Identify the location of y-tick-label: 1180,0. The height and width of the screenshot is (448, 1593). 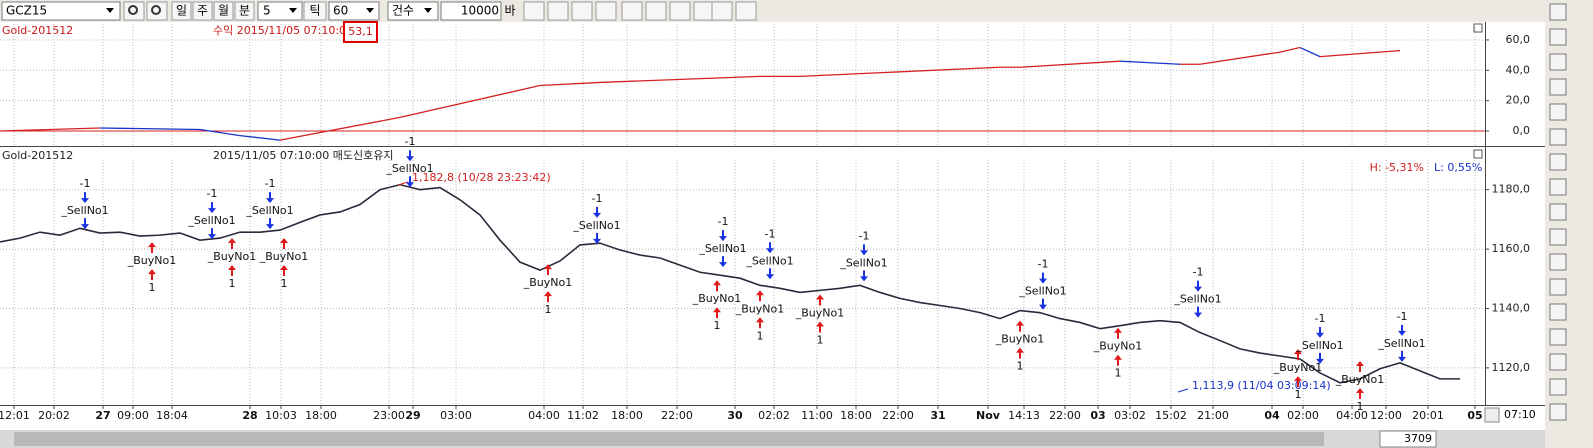
(1511, 189).